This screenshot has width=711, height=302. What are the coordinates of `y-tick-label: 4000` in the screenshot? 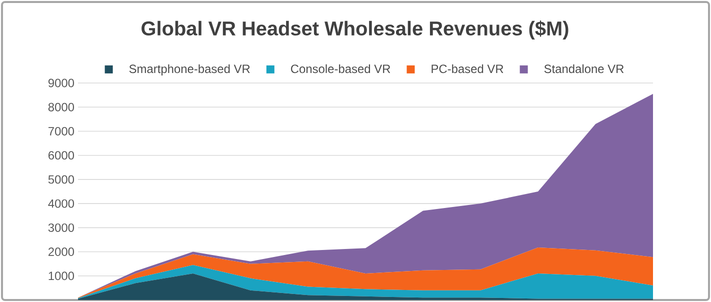 It's located at (61, 203).